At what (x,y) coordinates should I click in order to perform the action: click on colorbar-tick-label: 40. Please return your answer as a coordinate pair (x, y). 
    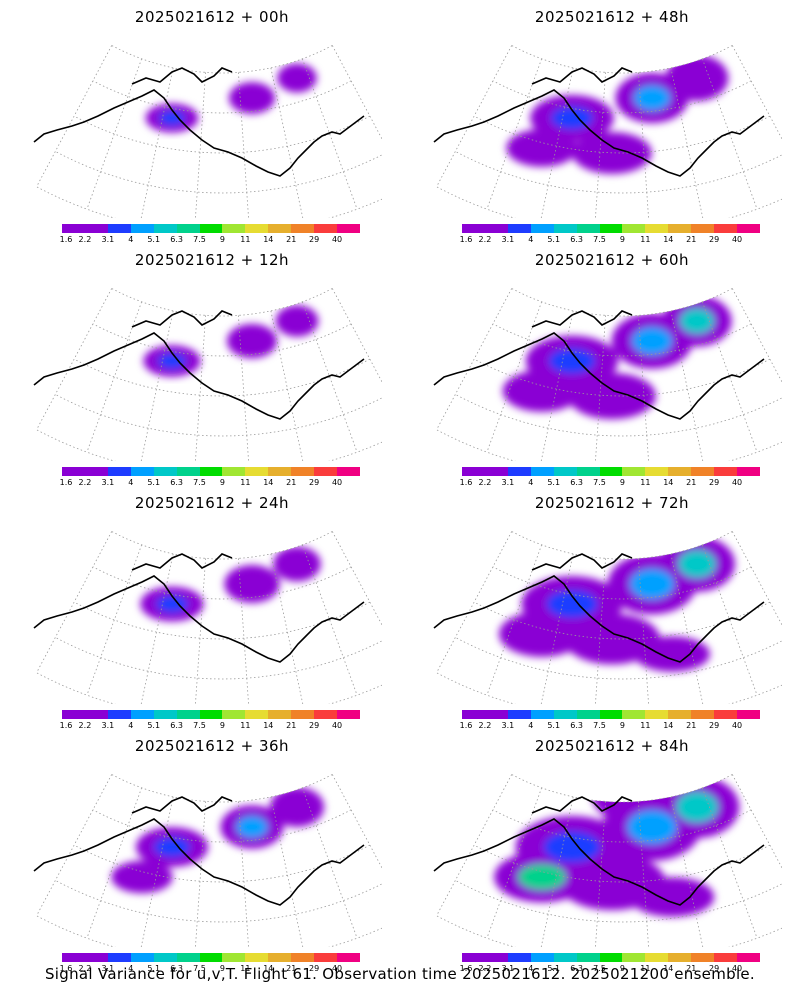
    Looking at the image, I should click on (337, 239).